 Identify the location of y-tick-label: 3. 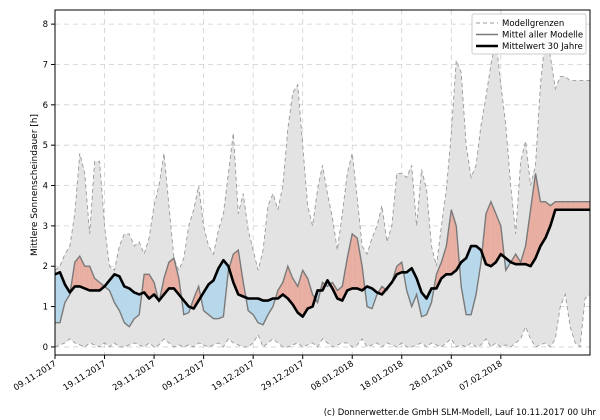
(45, 227).